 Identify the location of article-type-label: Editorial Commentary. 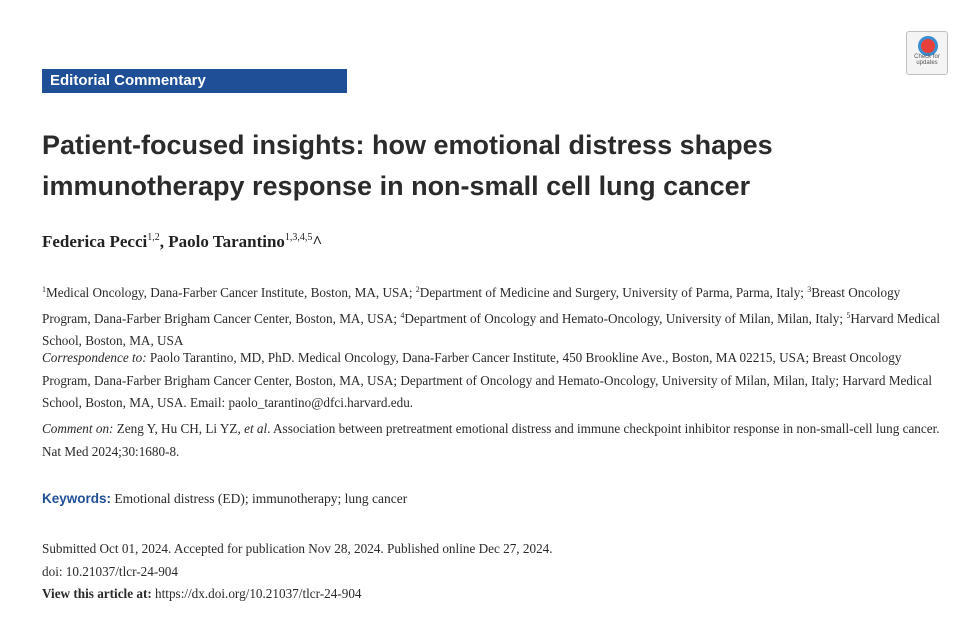
(128, 80).